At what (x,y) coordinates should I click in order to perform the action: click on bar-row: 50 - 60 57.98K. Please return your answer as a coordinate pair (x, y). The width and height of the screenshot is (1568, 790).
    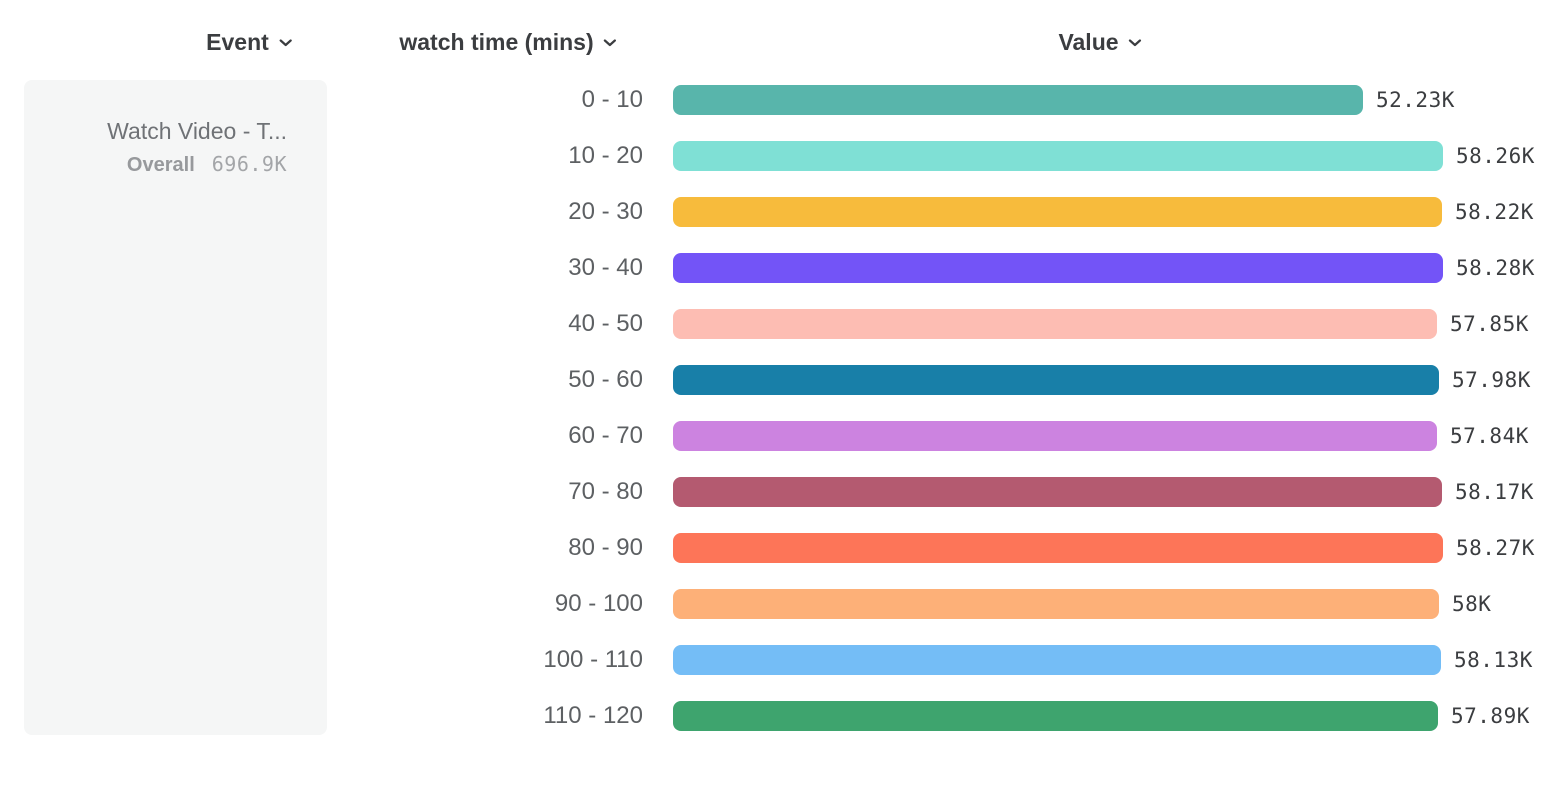
    Looking at the image, I should click on (784, 380).